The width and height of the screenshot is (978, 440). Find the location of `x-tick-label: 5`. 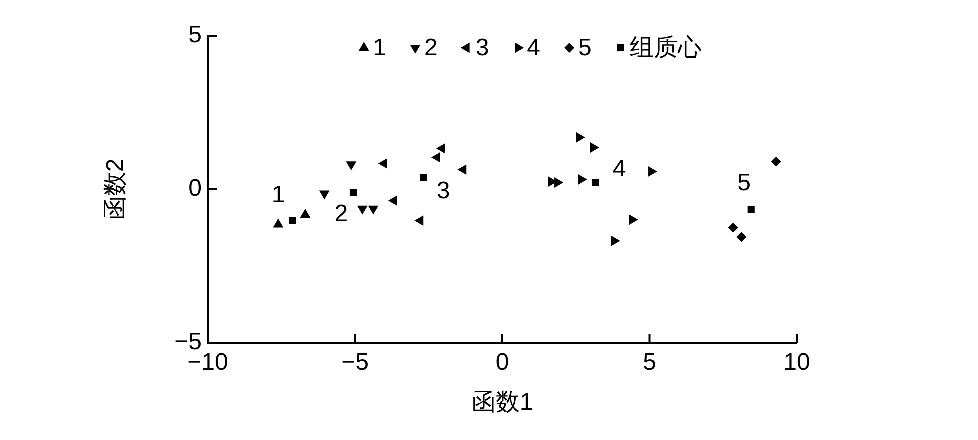

x-tick-label: 5 is located at coordinates (649, 362).